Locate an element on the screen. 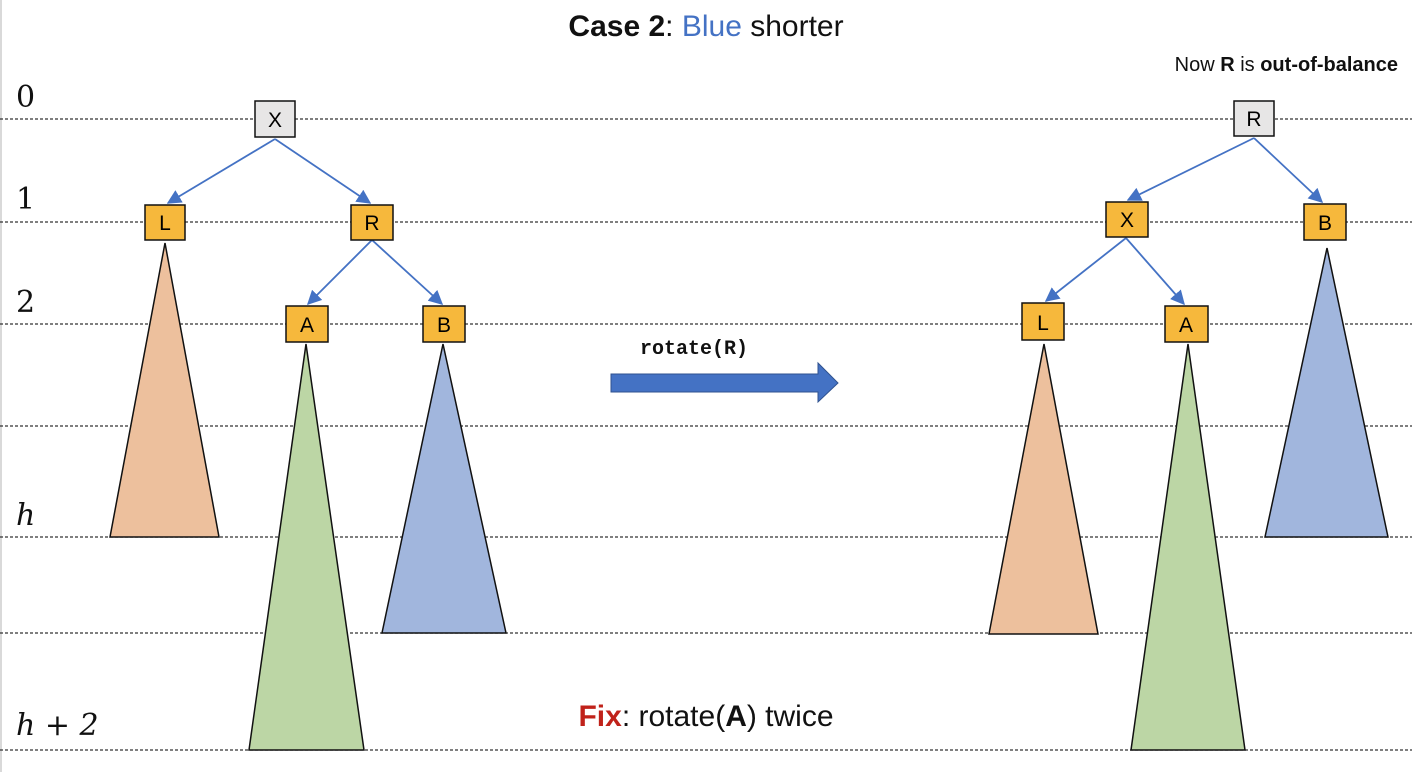 Image resolution: width=1412 pixels, height=772 pixels. rotation-arrow is located at coordinates (724, 382).